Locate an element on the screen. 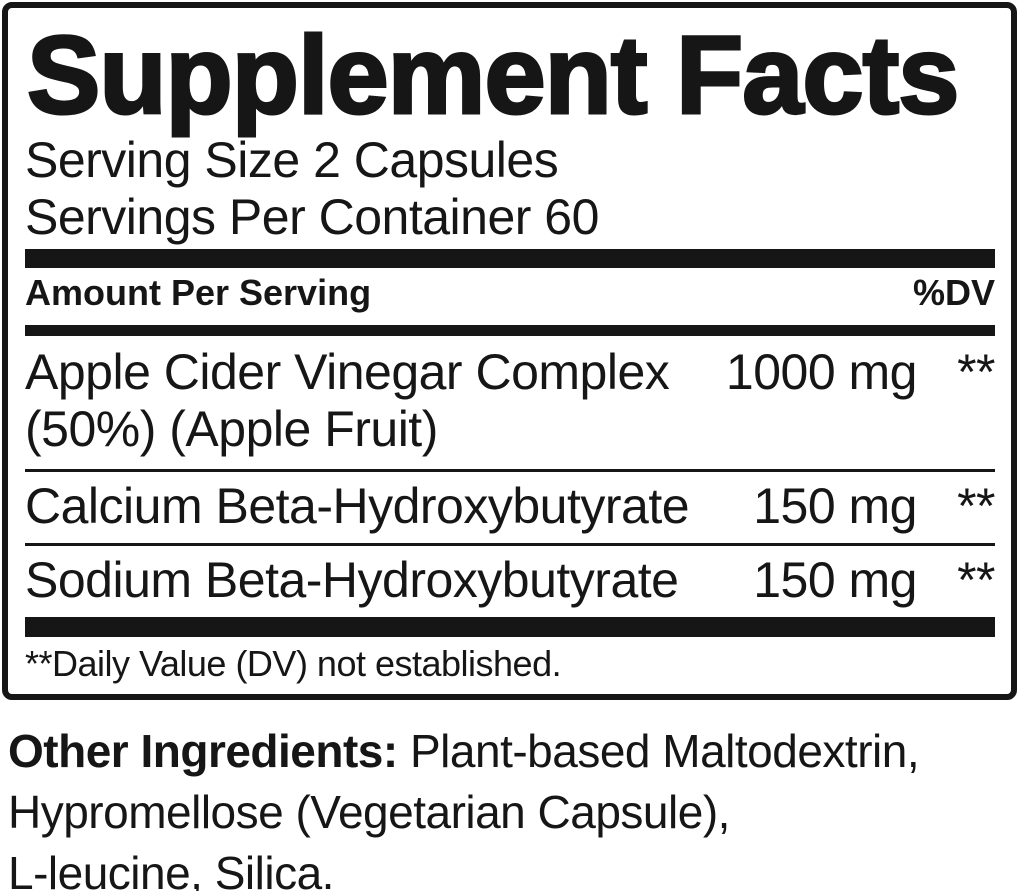 This screenshot has width=1024, height=891. column-header-row: Amount Per Serving %DV is located at coordinates (510, 293).